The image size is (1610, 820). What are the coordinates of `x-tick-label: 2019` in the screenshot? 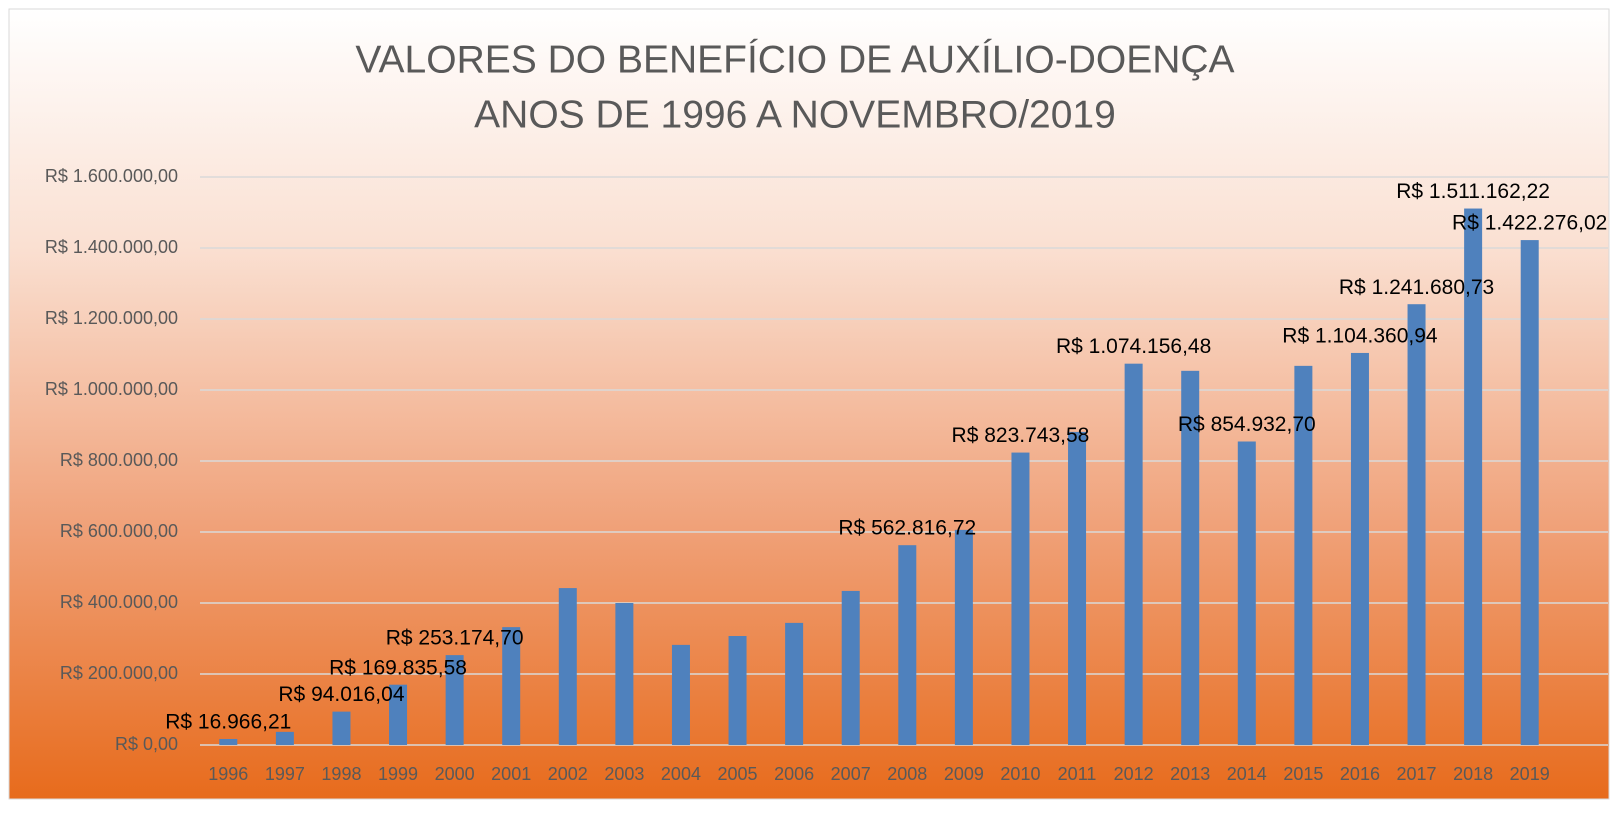 It's located at (1530, 774).